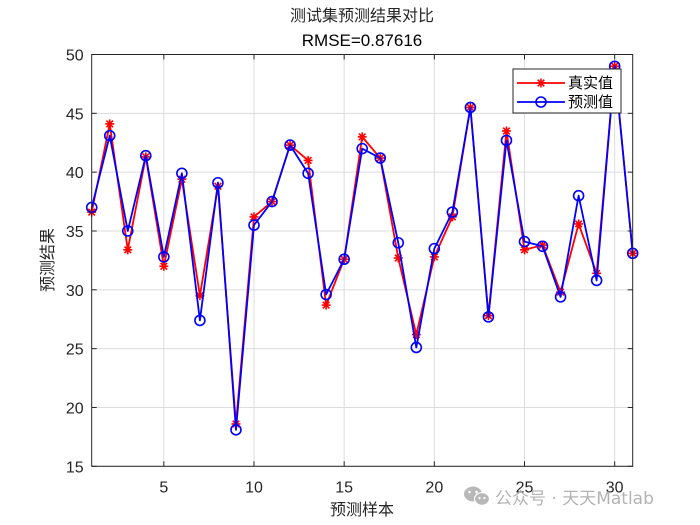  What do you see at coordinates (75, 232) in the screenshot?
I see `y-tick-label: 35` at bounding box center [75, 232].